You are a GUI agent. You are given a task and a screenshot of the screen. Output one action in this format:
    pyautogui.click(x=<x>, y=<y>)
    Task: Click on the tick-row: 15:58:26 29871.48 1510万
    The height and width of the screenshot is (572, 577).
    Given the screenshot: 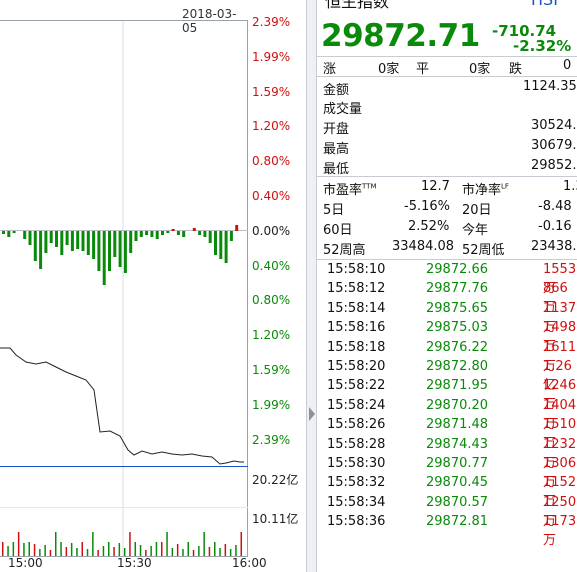 What is the action you would take?
    pyautogui.click(x=447, y=434)
    